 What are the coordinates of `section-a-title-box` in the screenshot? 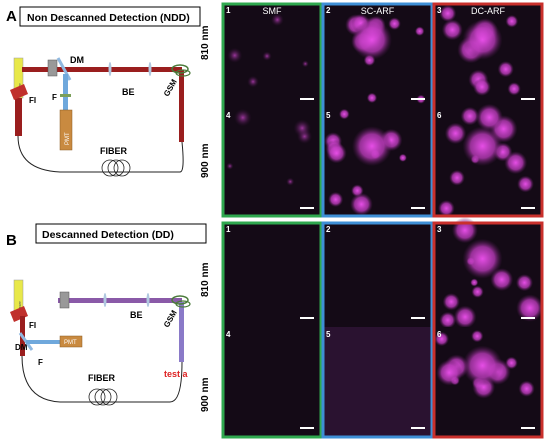 It's located at (110, 16).